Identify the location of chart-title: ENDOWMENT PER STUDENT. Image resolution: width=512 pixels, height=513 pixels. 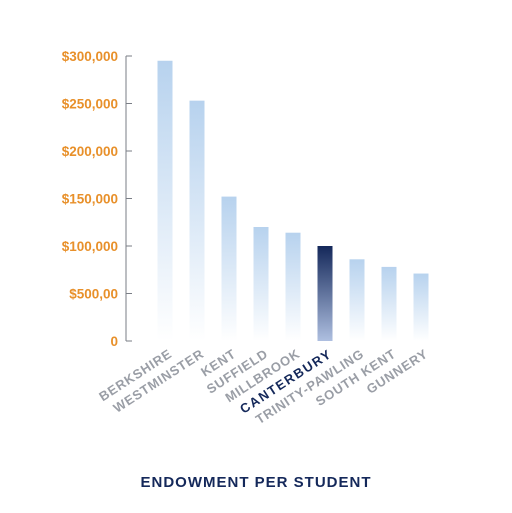
(256, 482).